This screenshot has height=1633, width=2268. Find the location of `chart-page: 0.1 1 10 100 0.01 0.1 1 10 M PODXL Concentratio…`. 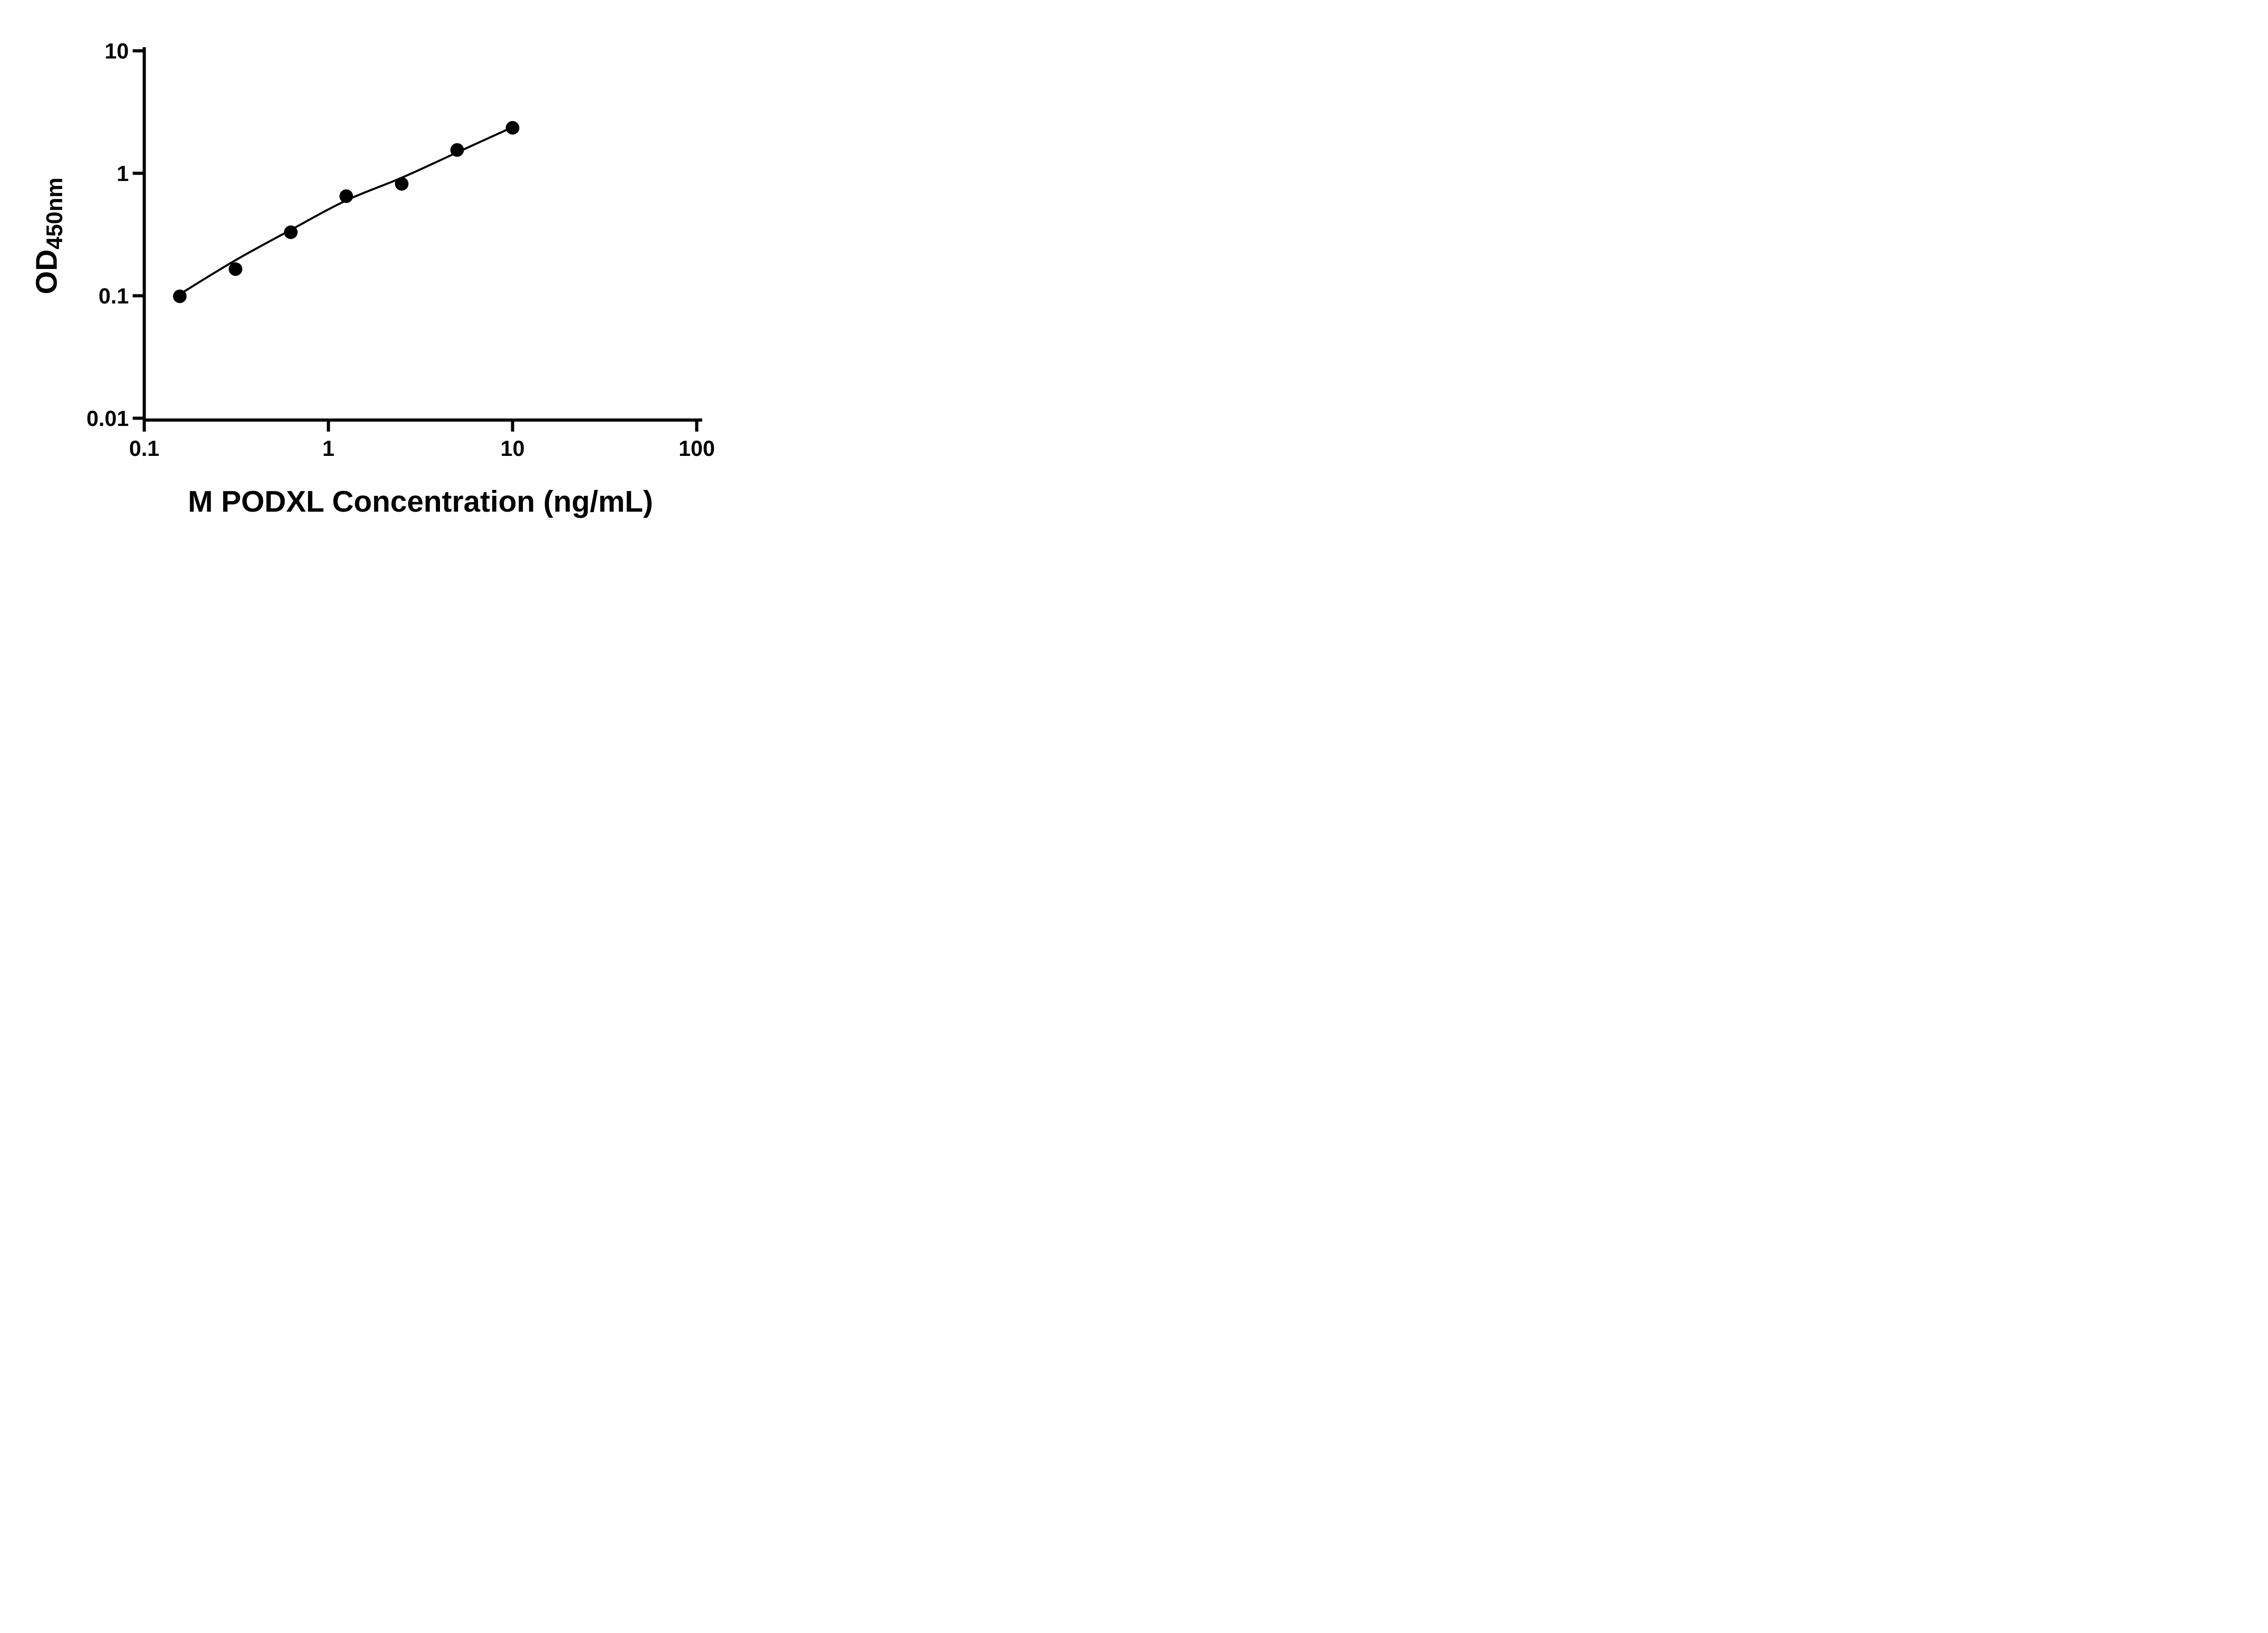

chart-page: 0.1 1 10 100 0.01 0.1 1 10 M PODXL Concentratio… is located at coordinates (385, 272).